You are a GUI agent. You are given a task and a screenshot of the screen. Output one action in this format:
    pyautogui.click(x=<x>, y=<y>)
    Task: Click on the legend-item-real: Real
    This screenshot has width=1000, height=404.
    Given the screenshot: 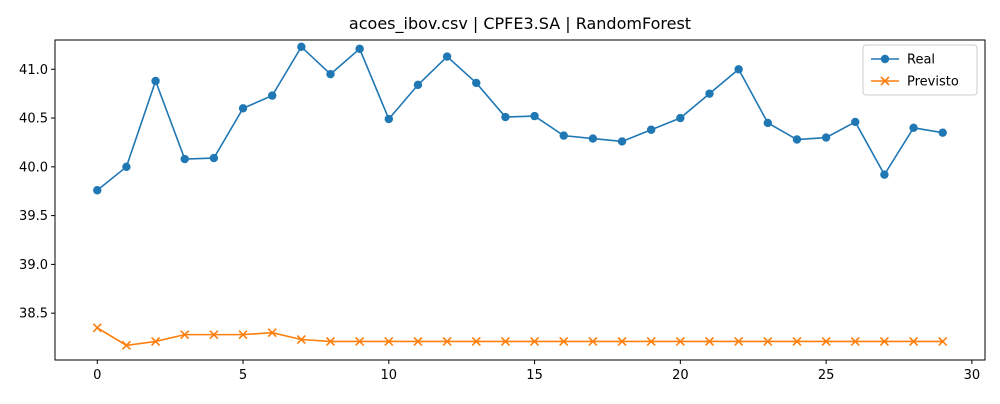 What is the action you would take?
    pyautogui.click(x=903, y=60)
    